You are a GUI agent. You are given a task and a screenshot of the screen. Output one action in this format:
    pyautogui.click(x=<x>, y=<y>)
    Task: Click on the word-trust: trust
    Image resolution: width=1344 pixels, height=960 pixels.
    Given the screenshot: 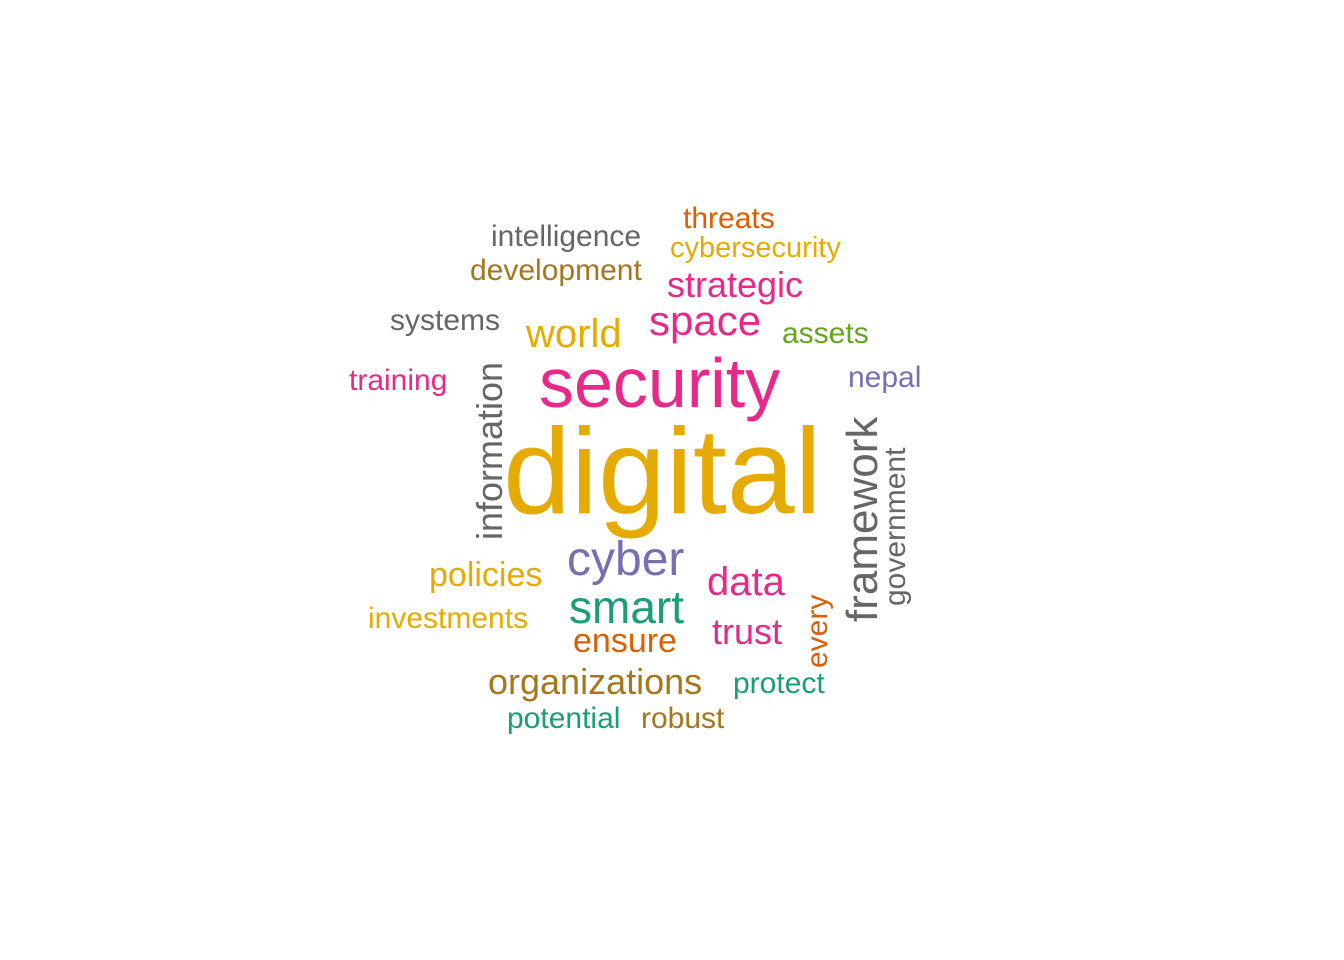 What is the action you would take?
    pyautogui.click(x=747, y=631)
    